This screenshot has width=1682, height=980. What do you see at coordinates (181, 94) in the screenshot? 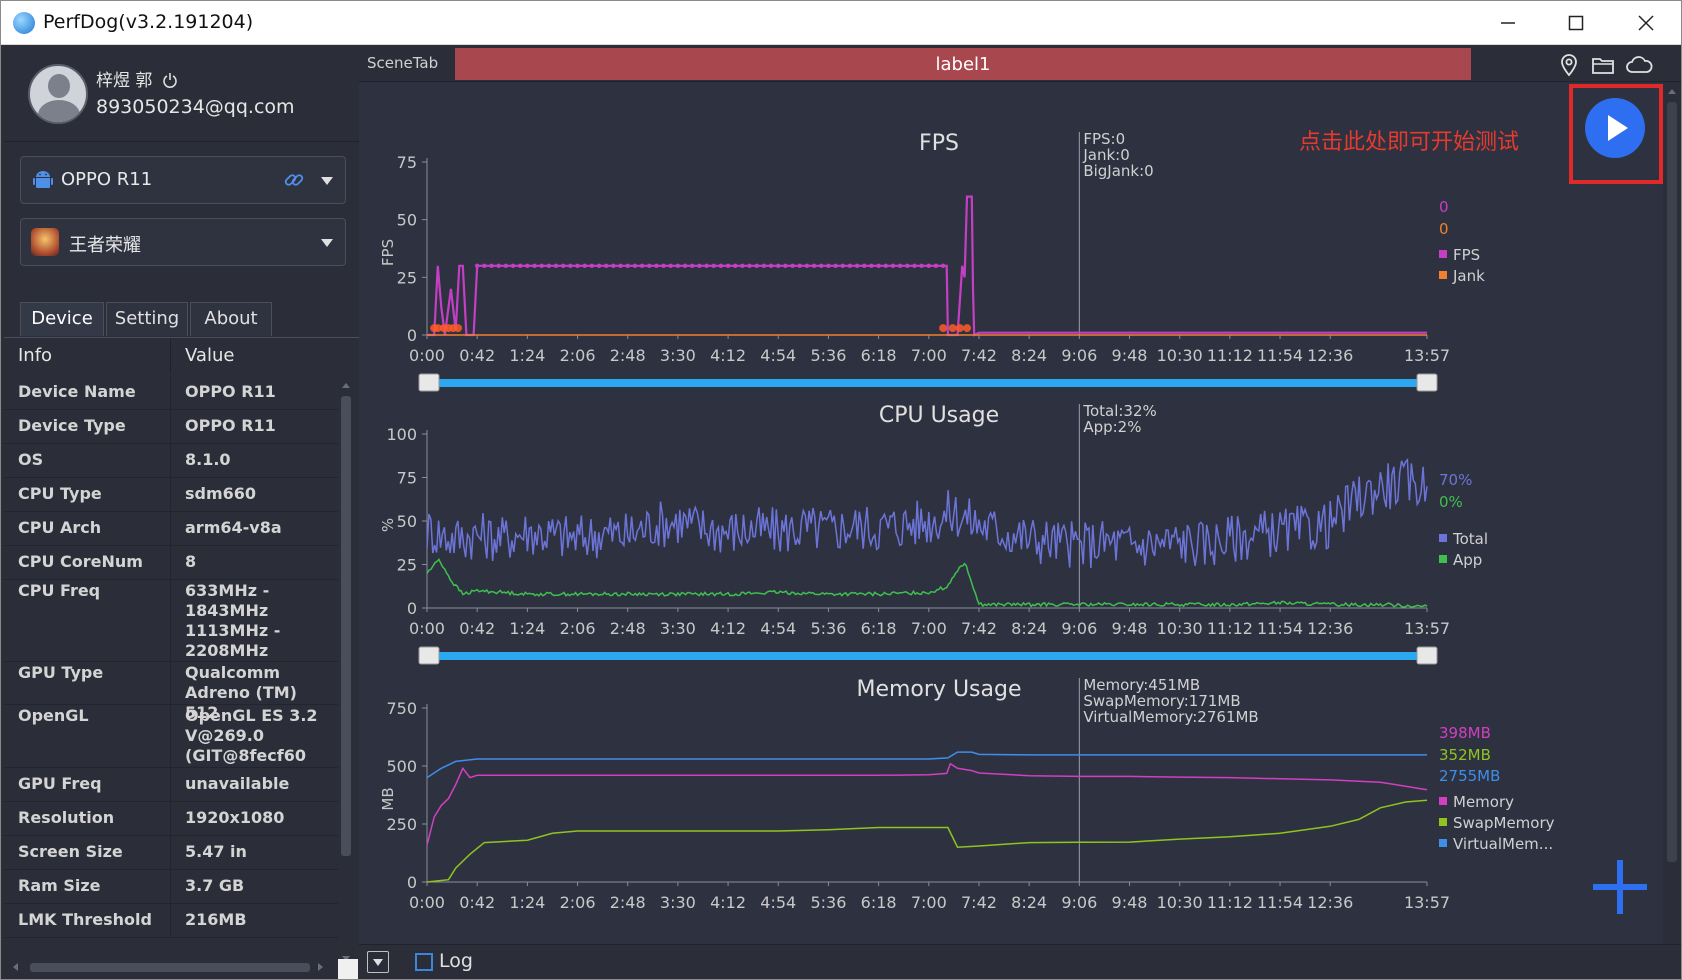
I see `user-info: 梓煜 郭 893050234@qq.com` at bounding box center [181, 94].